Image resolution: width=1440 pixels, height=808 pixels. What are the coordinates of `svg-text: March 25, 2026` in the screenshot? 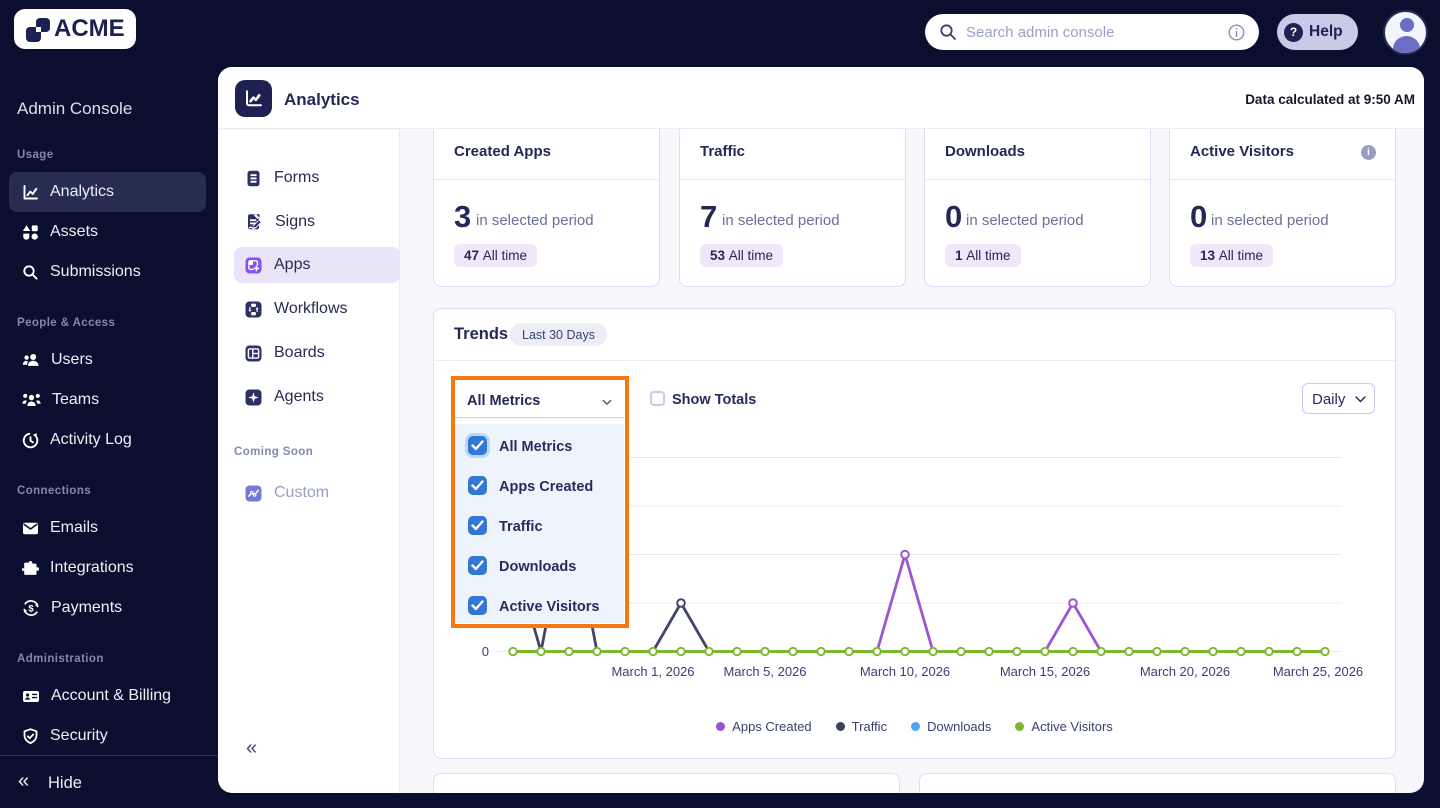 It's located at (1318, 671).